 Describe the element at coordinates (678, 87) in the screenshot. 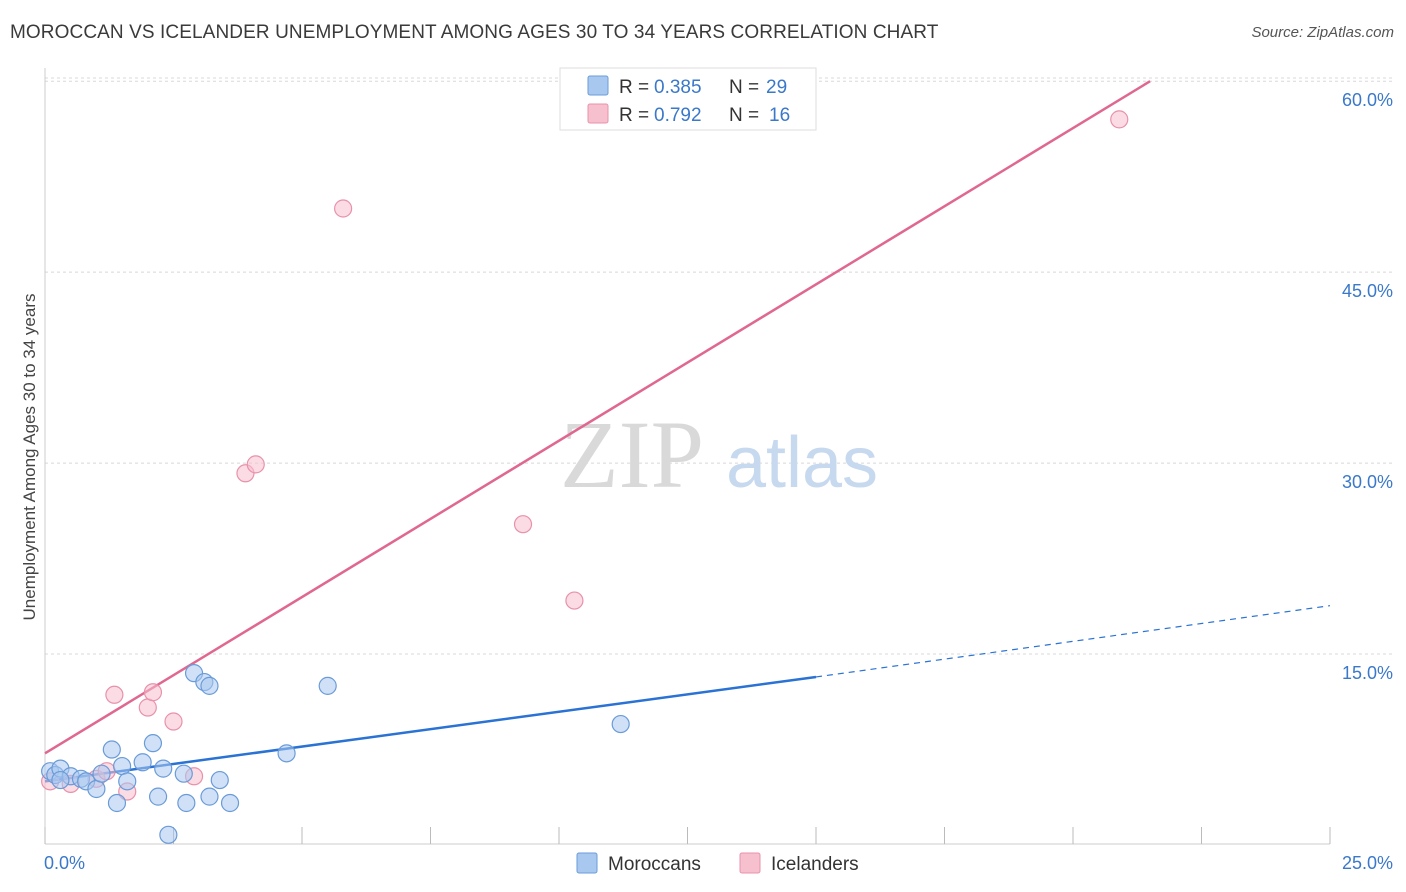

I see `legend-r-value: 0.385` at that location.